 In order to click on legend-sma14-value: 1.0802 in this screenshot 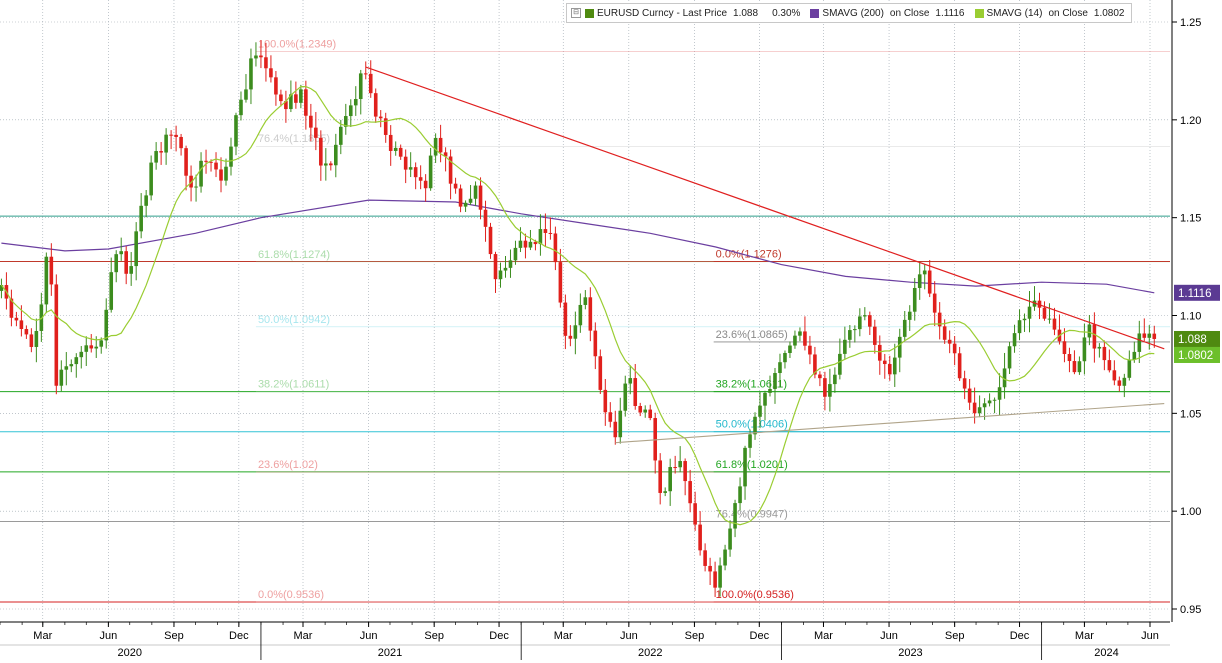, I will do `click(1109, 13)`.